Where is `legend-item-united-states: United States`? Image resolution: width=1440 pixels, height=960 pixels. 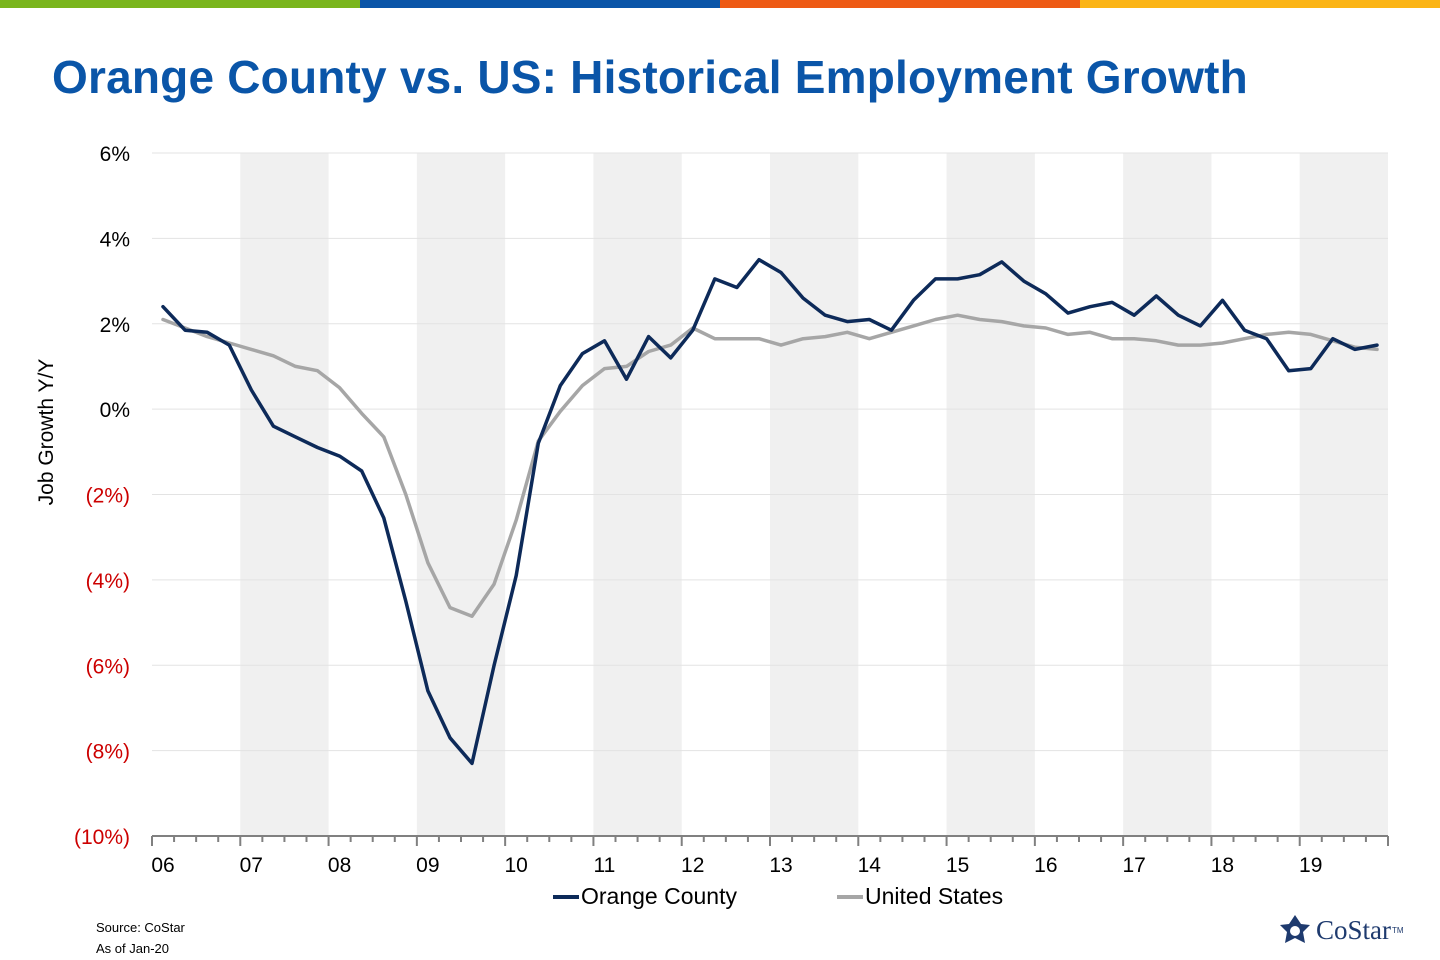 legend-item-united-states: United States is located at coordinates (920, 896).